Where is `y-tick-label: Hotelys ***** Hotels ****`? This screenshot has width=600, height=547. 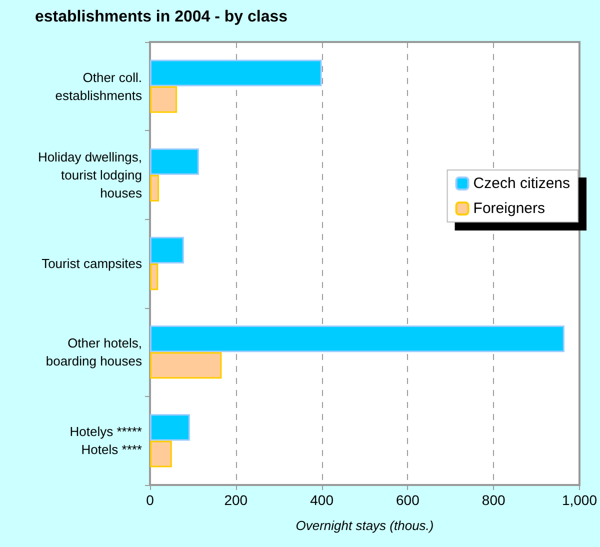
y-tick-label: Hotelys ***** Hotels **** is located at coordinates (106, 441).